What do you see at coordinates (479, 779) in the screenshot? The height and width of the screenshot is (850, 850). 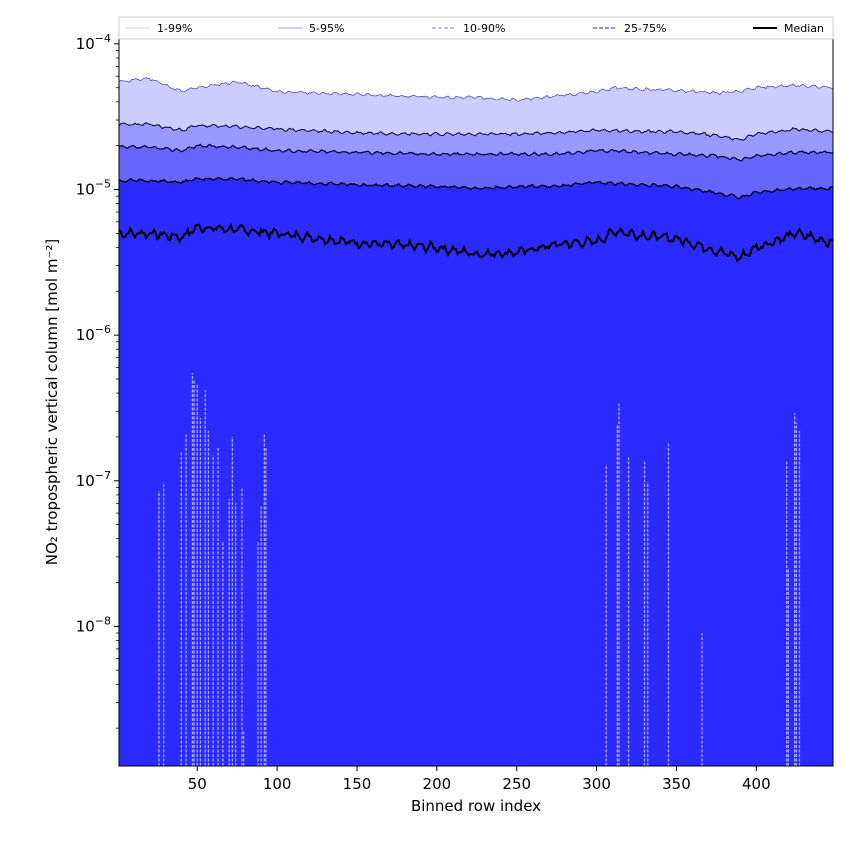 I see `x-axis-ticks: 50 100 150 200 250 300 350 400` at bounding box center [479, 779].